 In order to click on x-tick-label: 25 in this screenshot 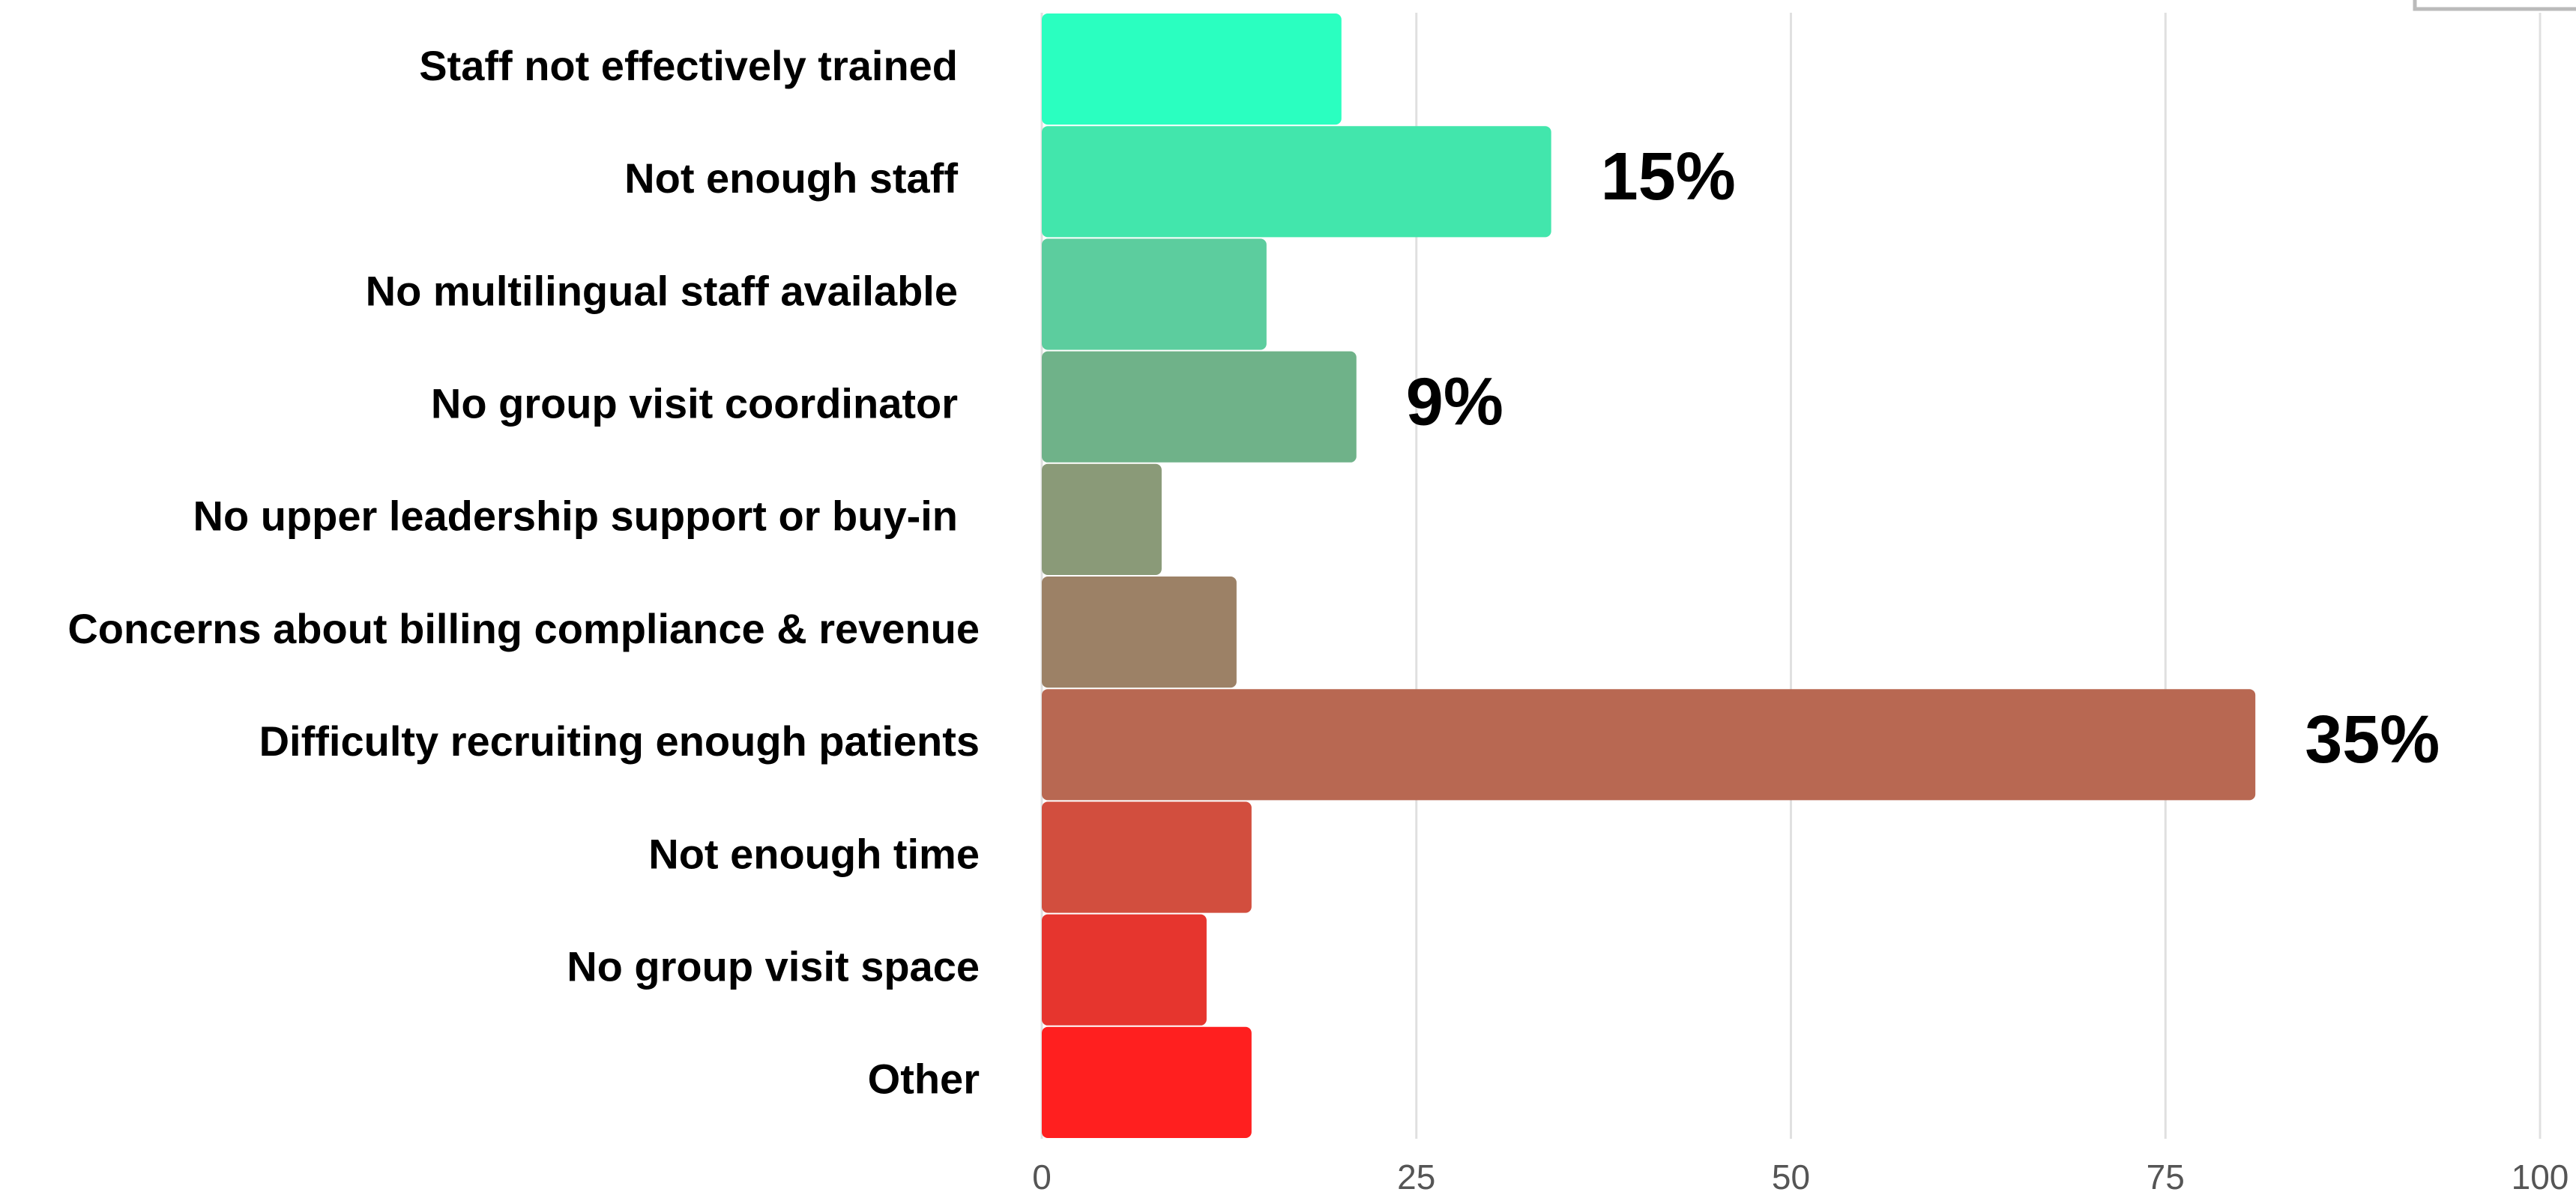, I will do `click(1416, 1177)`.